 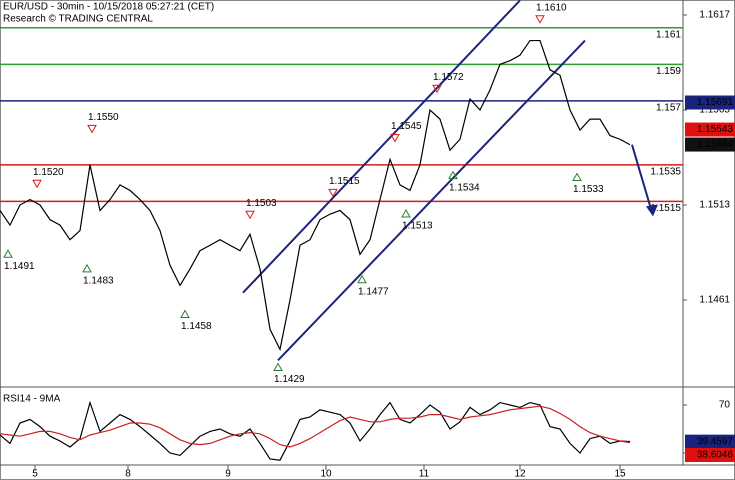 I want to click on price-box-label: 1.15543, so click(x=715, y=129).